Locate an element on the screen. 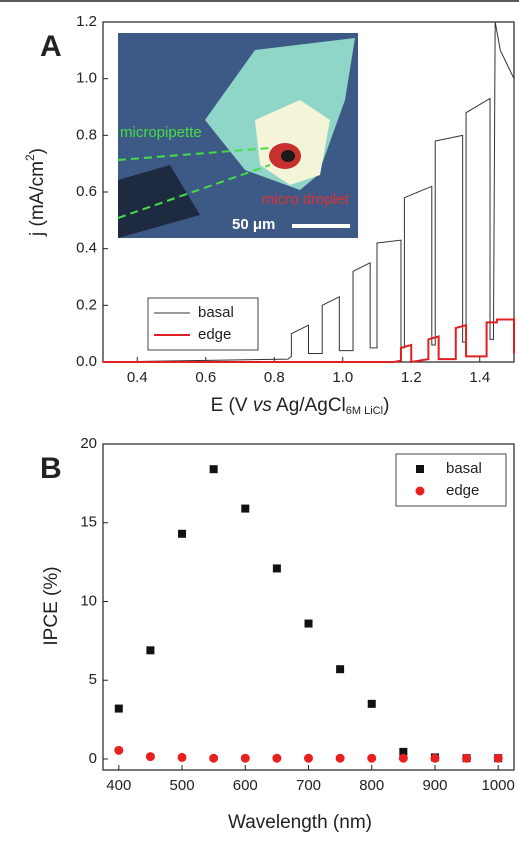 The height and width of the screenshot is (842, 519). x-tick-label: 600 is located at coordinates (245, 785).